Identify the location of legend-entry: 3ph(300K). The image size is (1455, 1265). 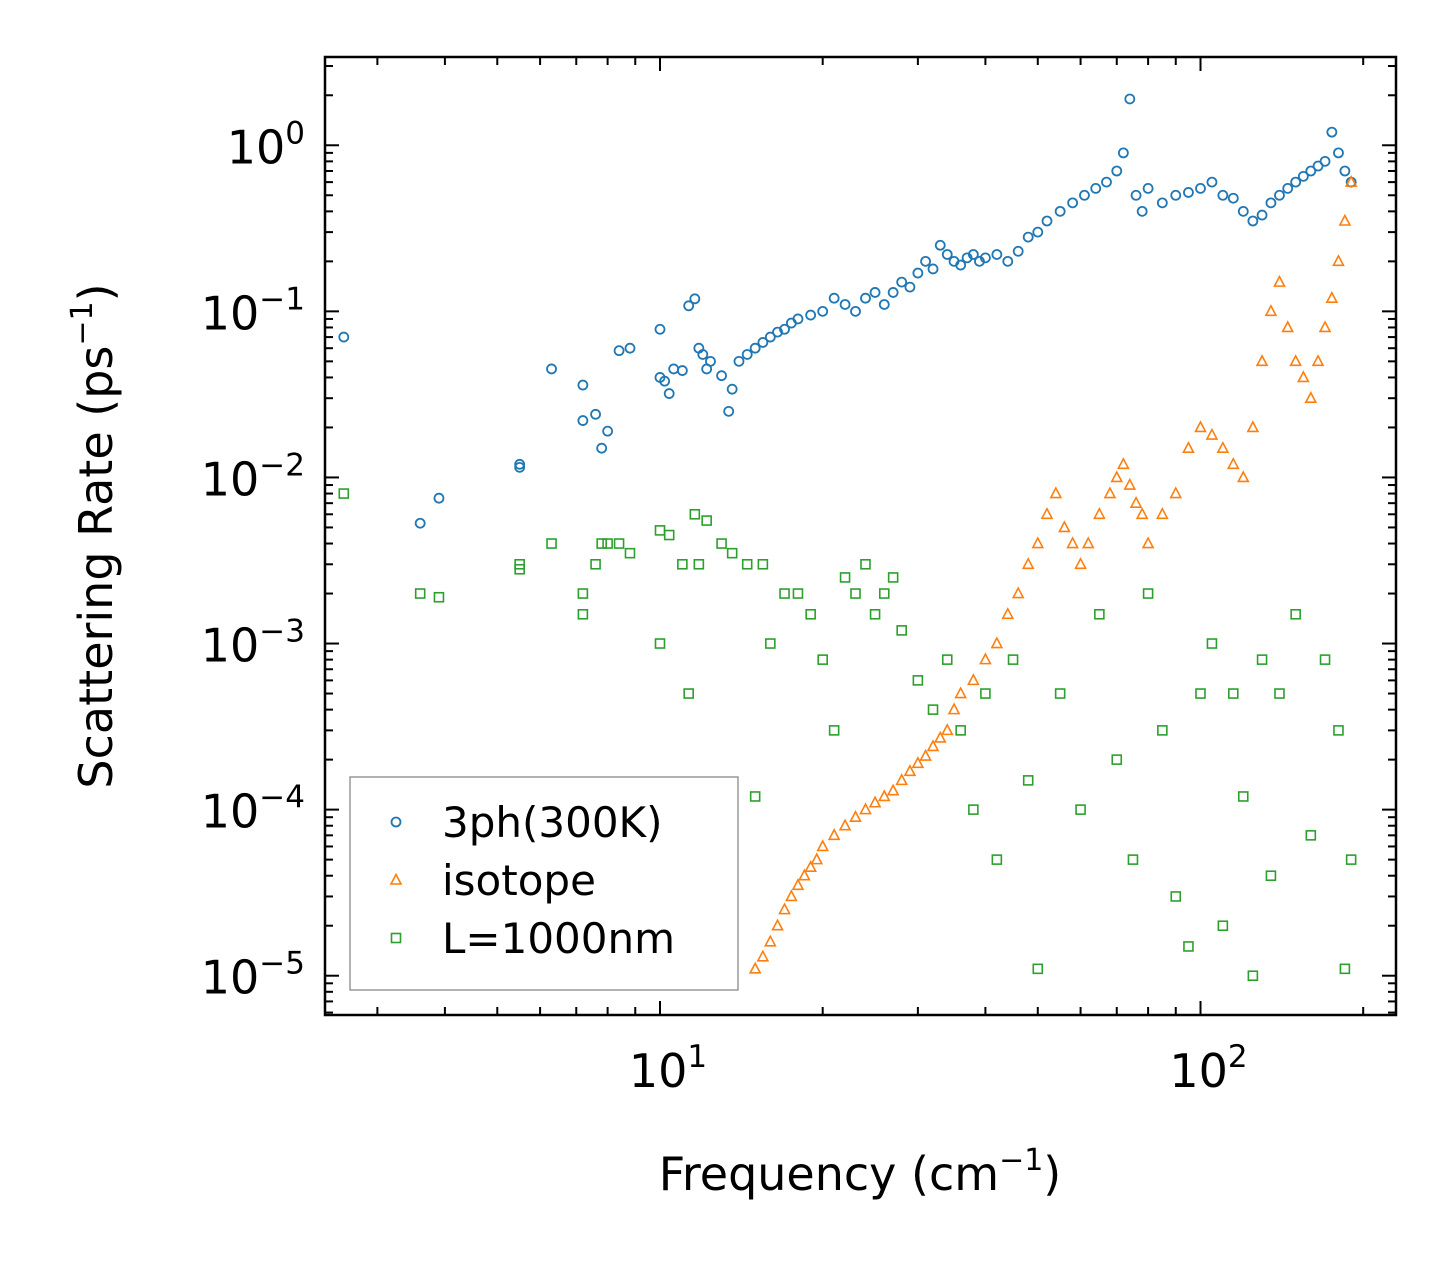
(526, 822).